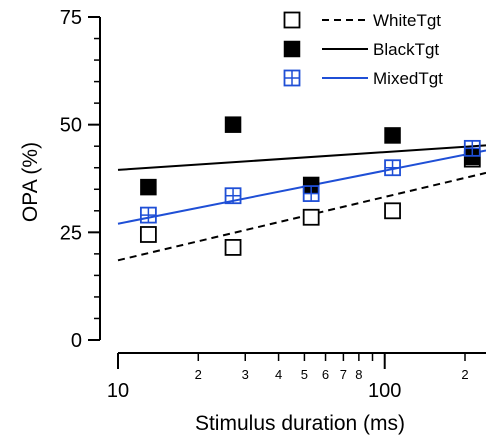 The image size is (486, 439). Describe the element at coordinates (301, 157) in the screenshot. I see `fit-line-blacktgt` at that location.